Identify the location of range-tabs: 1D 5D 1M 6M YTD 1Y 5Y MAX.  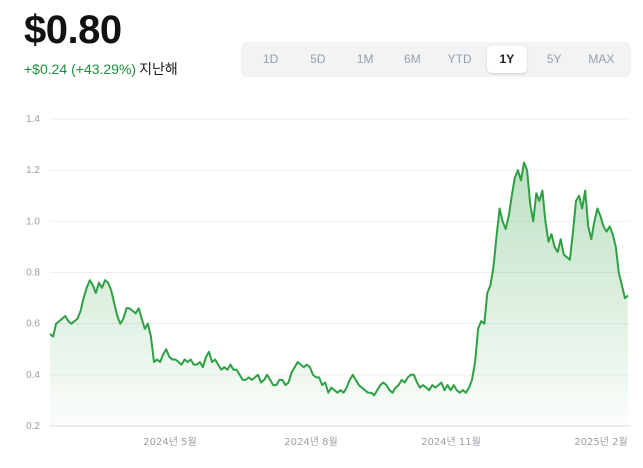
(436, 59).